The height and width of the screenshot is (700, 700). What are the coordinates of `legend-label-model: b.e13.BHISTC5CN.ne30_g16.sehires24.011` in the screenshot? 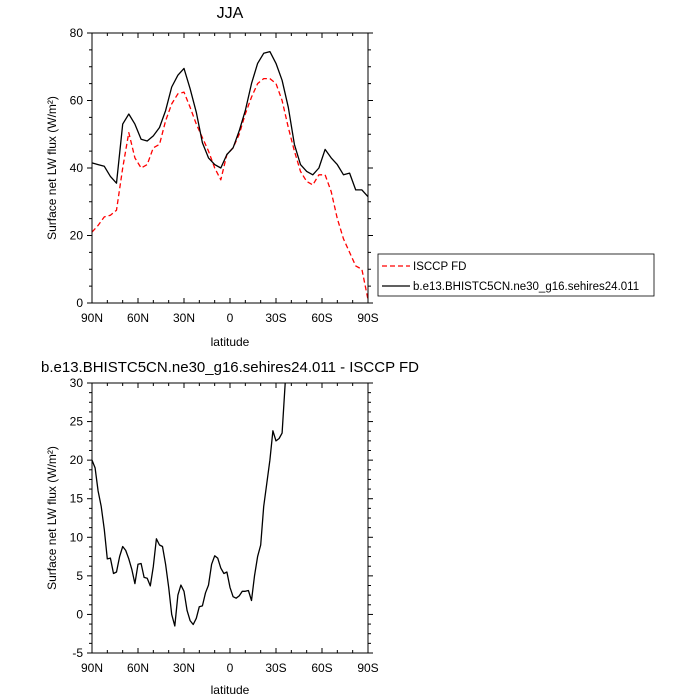 It's located at (526, 287).